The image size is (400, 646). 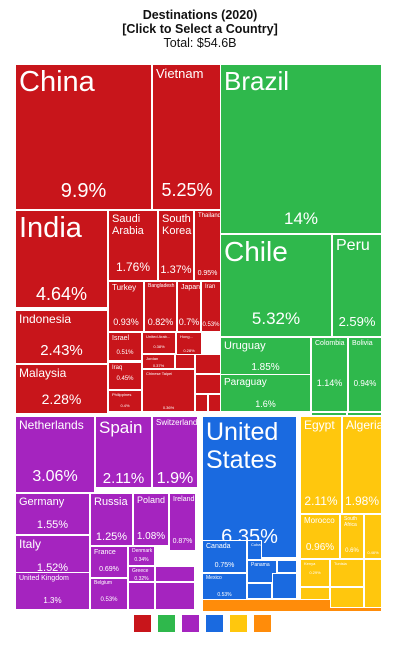 I want to click on tile-value: 0.51%, so click(x=125, y=353).